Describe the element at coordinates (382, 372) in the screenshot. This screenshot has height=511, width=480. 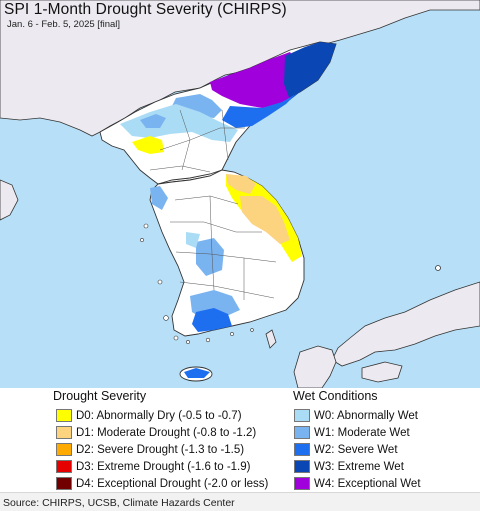
I see `japan-shikoku` at that location.